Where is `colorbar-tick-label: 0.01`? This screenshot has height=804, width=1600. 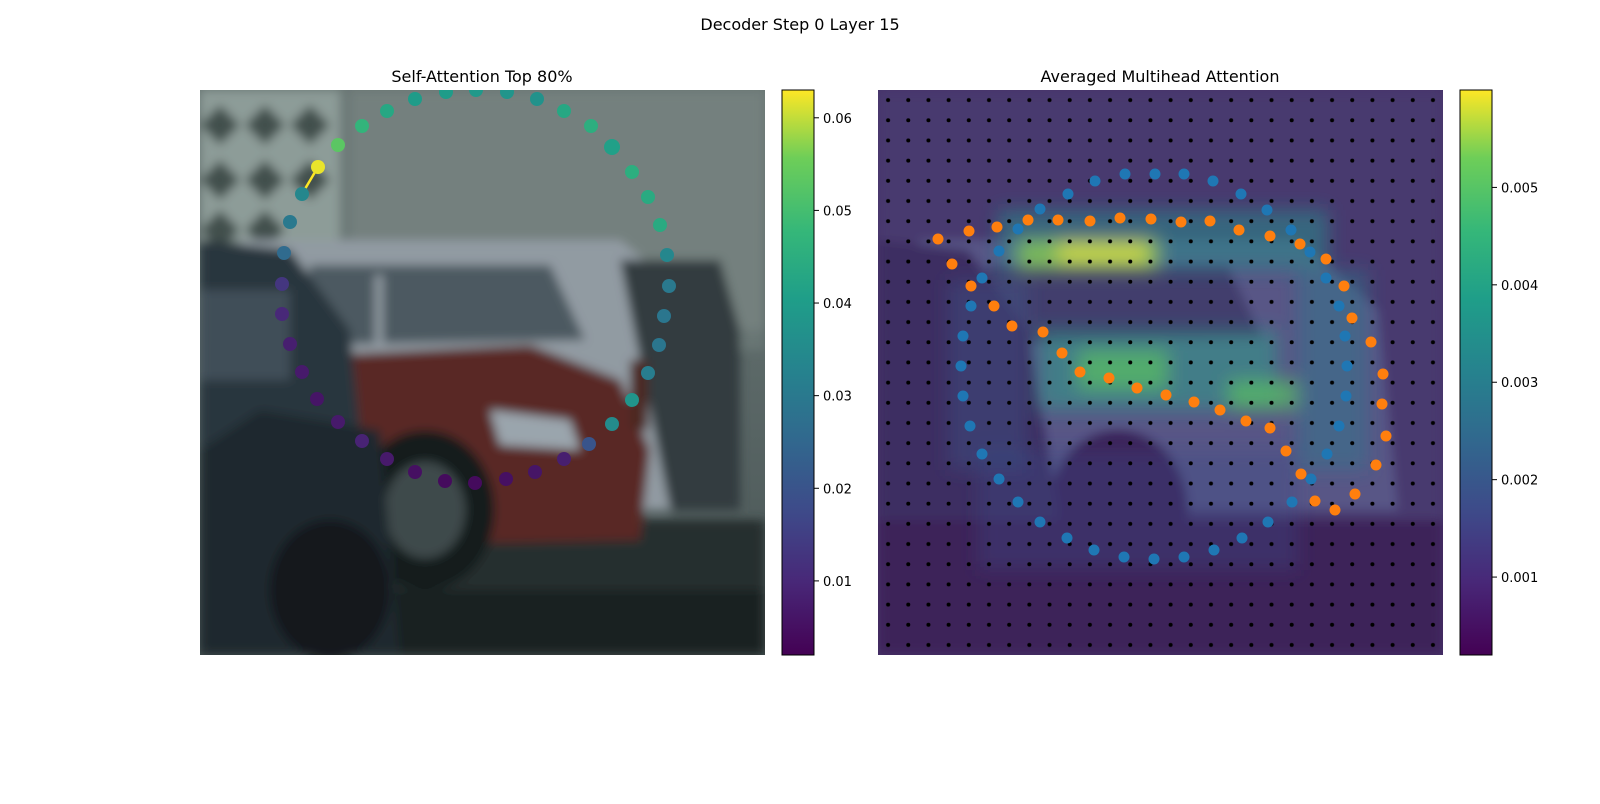 colorbar-tick-label: 0.01 is located at coordinates (837, 582).